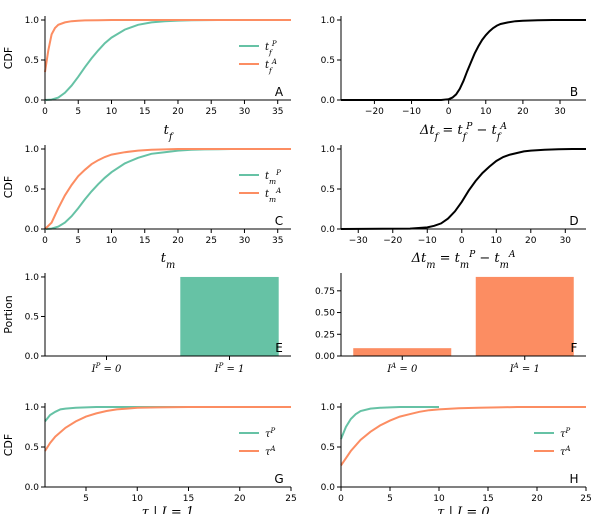  I want to click on panel-letter: C, so click(279, 221).